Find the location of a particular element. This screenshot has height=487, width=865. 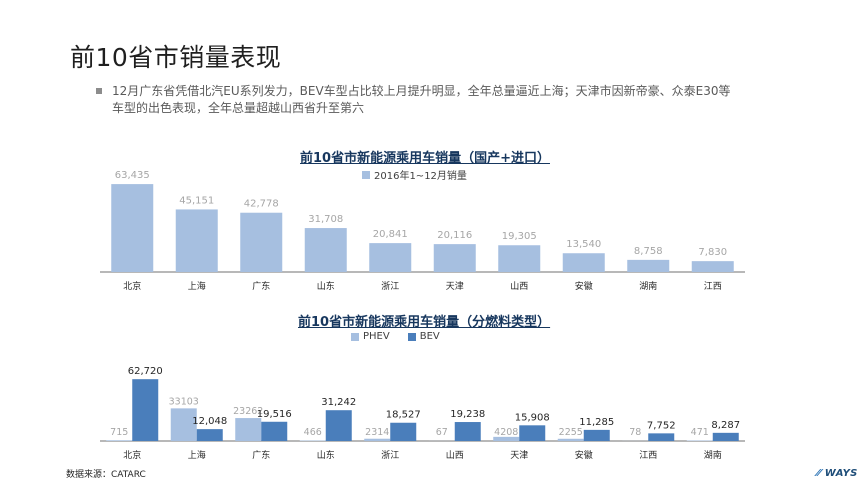

legend-swatch-total is located at coordinates (366, 174).